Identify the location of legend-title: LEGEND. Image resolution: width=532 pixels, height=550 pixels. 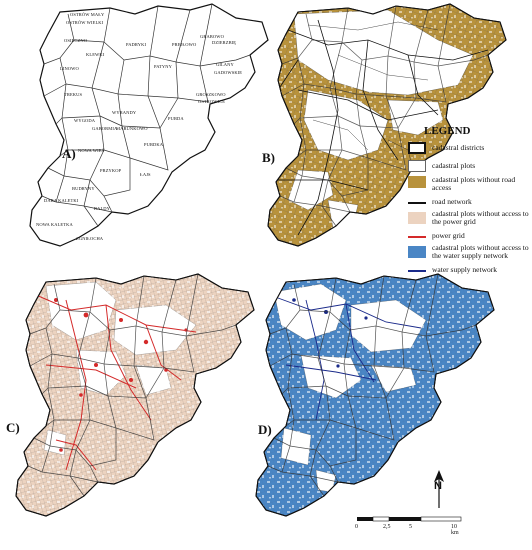
(447, 131).